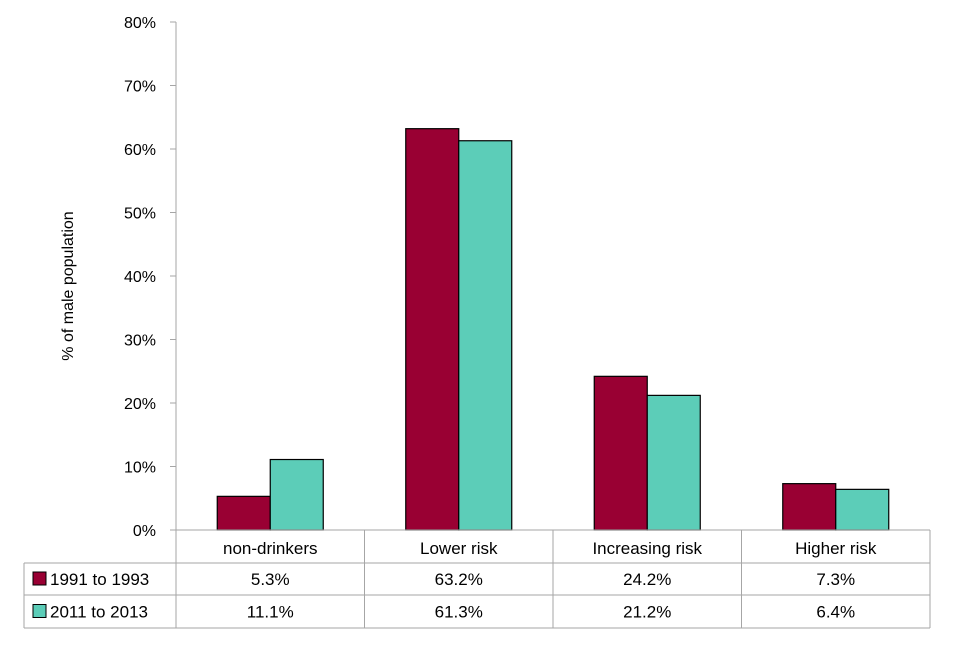 Image resolution: width=960 pixels, height=645 pixels. Describe the element at coordinates (270, 579) in the screenshot. I see `data-table-cell: 5.3%` at that location.